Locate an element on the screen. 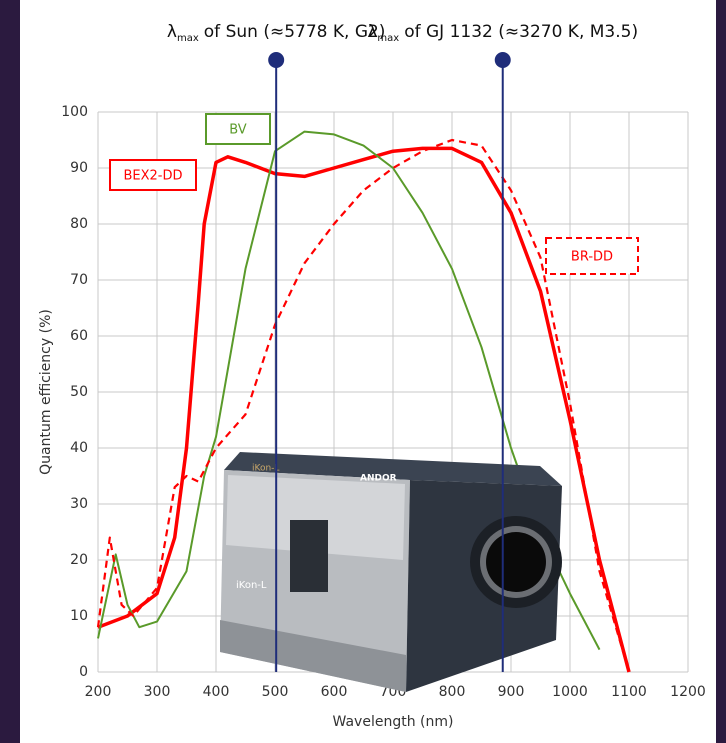 This screenshot has width=726, height=743. x-tick-label: 800 is located at coordinates (452, 692).